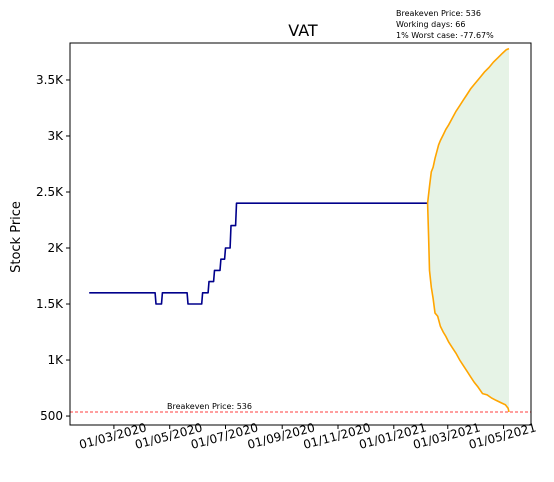  What do you see at coordinates (50, 192) in the screenshot?
I see `y-tick-label: 2.5K` at bounding box center [50, 192].